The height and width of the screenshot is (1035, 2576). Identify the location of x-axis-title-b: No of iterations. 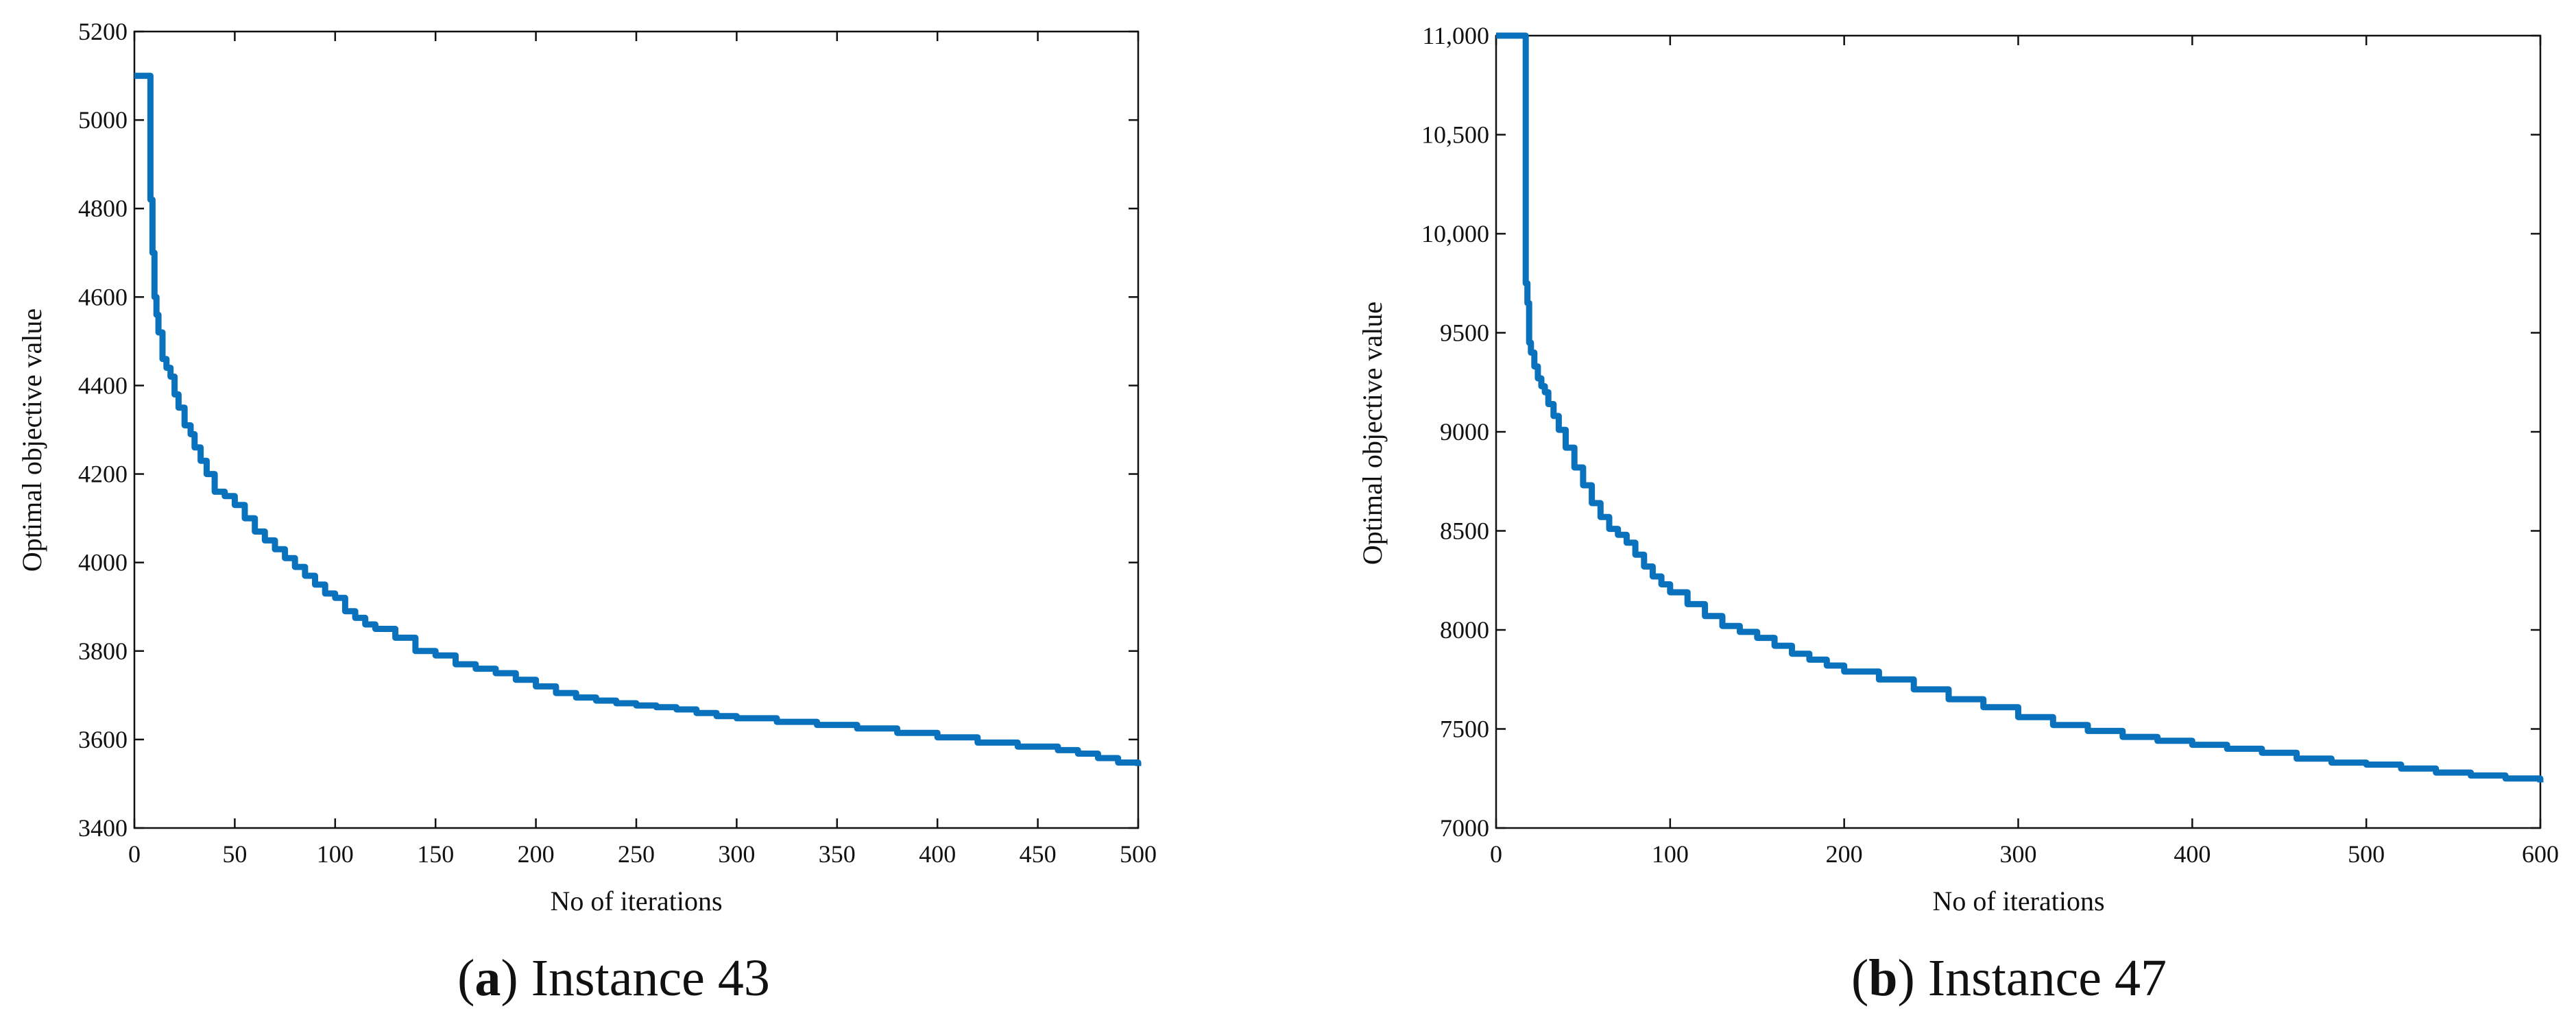
(2018, 901).